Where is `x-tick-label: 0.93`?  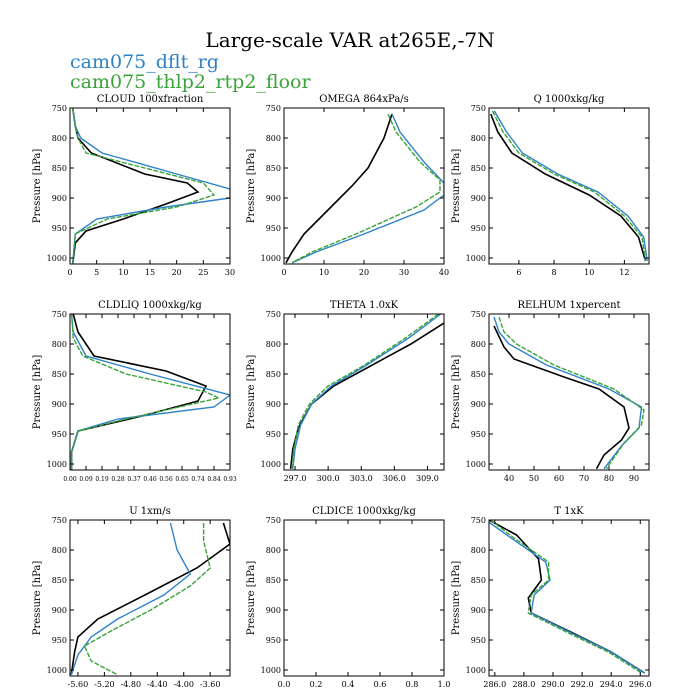
x-tick-label: 0.93 is located at coordinates (230, 479).